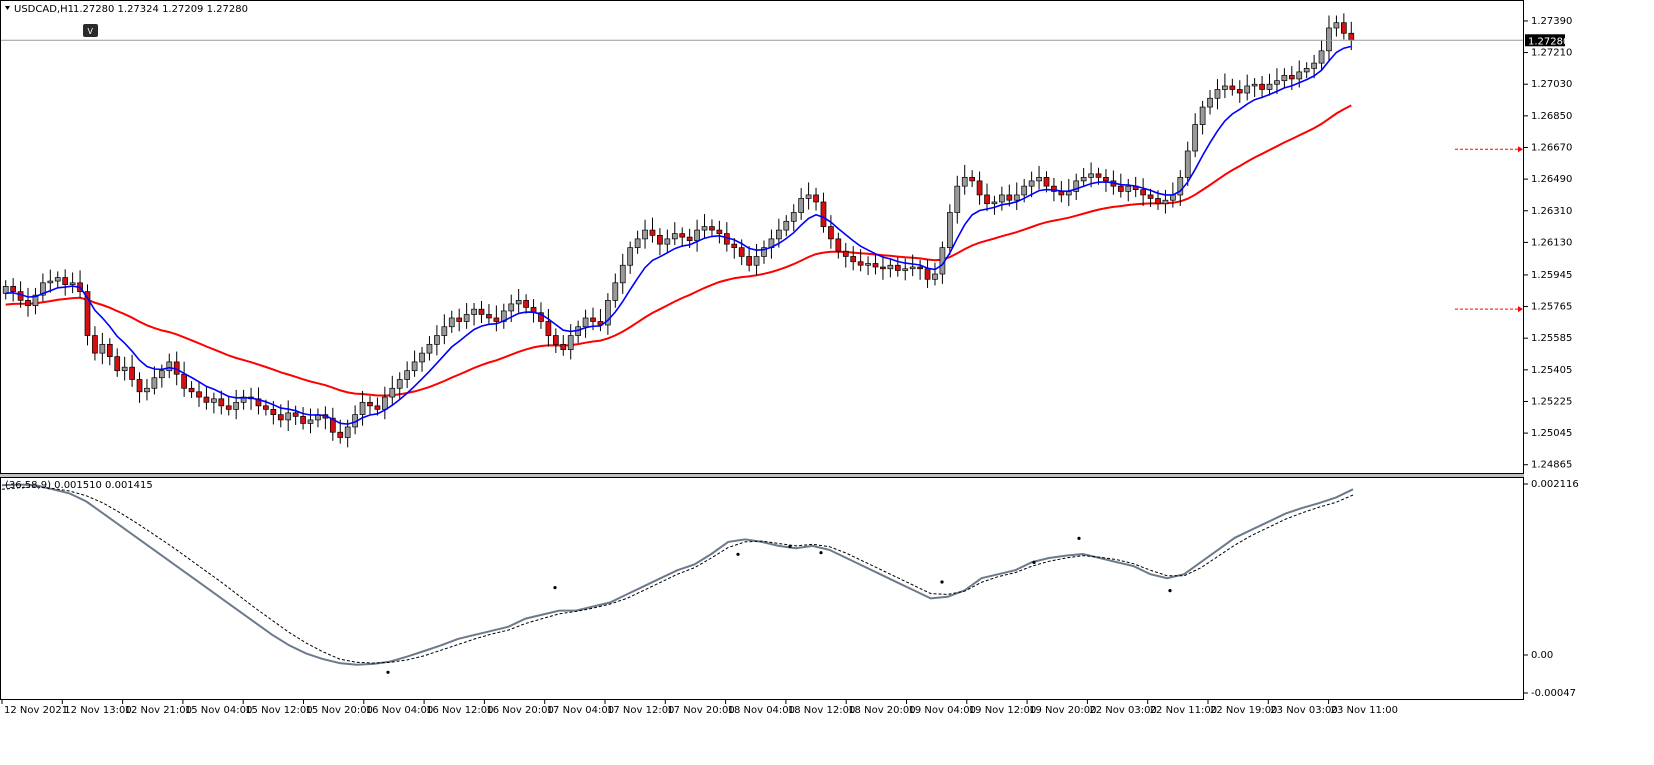  Describe the element at coordinates (640, 710) in the screenshot. I see `time-tick-label: 17 Nov 12:00` at that location.